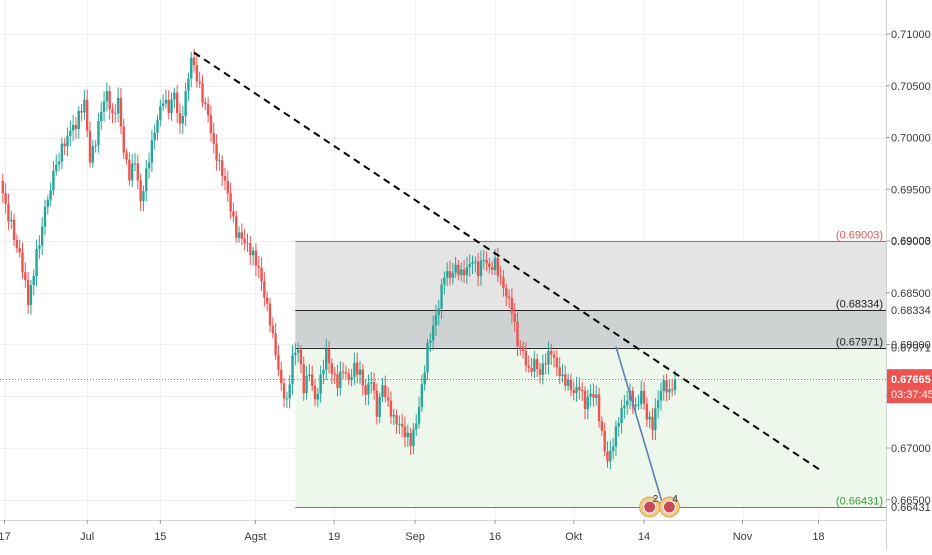 This screenshot has height=555, width=932. I want to click on time-axis: 17 Jul 15 Agst 19 Sep 16 Okt 14 Nov 18, so click(412, 531).